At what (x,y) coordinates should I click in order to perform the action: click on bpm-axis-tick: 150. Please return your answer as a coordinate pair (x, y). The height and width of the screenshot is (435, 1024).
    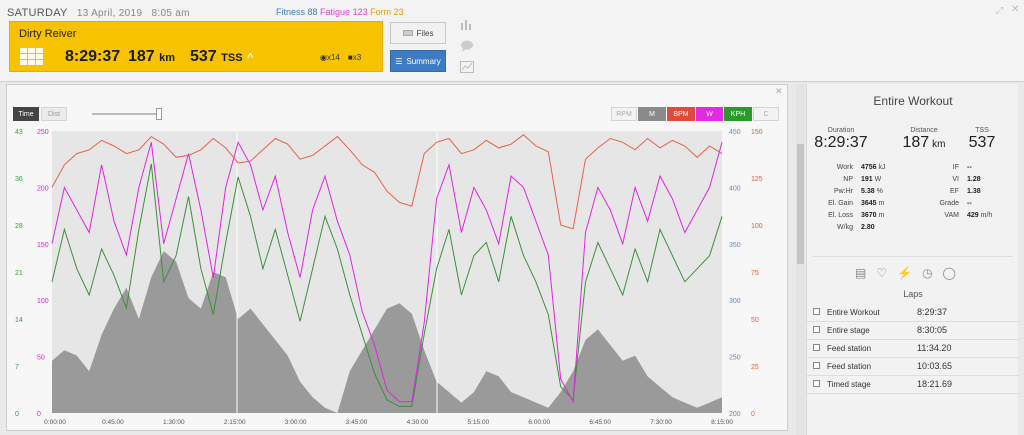
    Looking at the image, I should click on (757, 132).